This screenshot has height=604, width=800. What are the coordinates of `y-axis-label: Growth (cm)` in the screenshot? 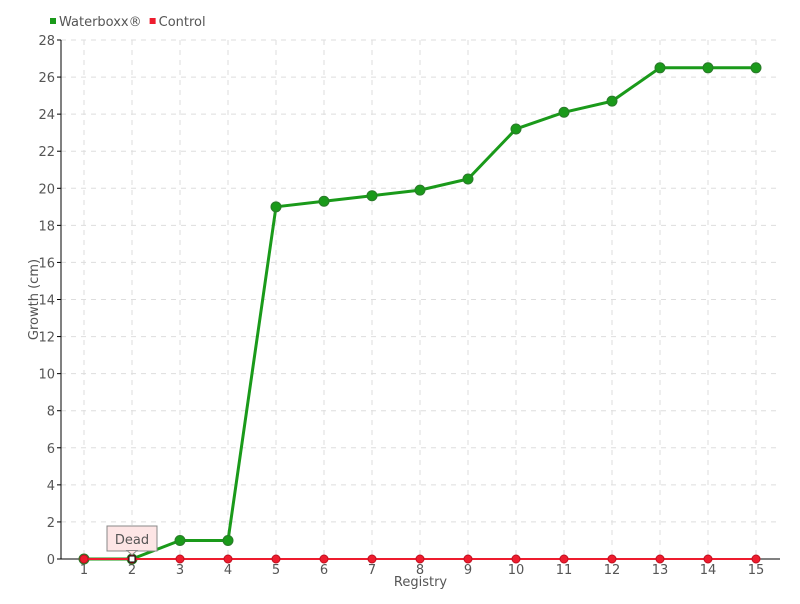 It's located at (34, 299).